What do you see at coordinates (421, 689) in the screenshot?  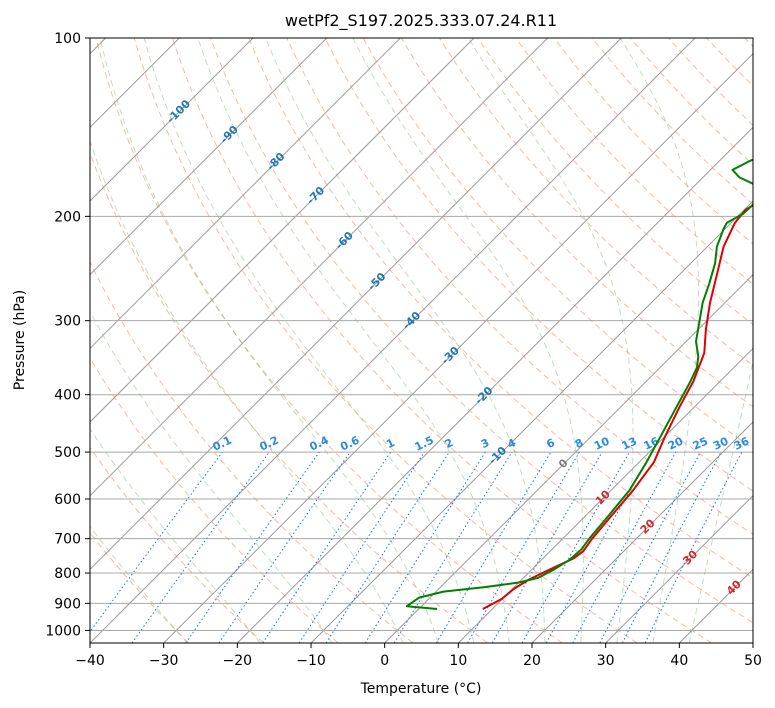 I see `x-axis-title: Temperature (°C)` at bounding box center [421, 689].